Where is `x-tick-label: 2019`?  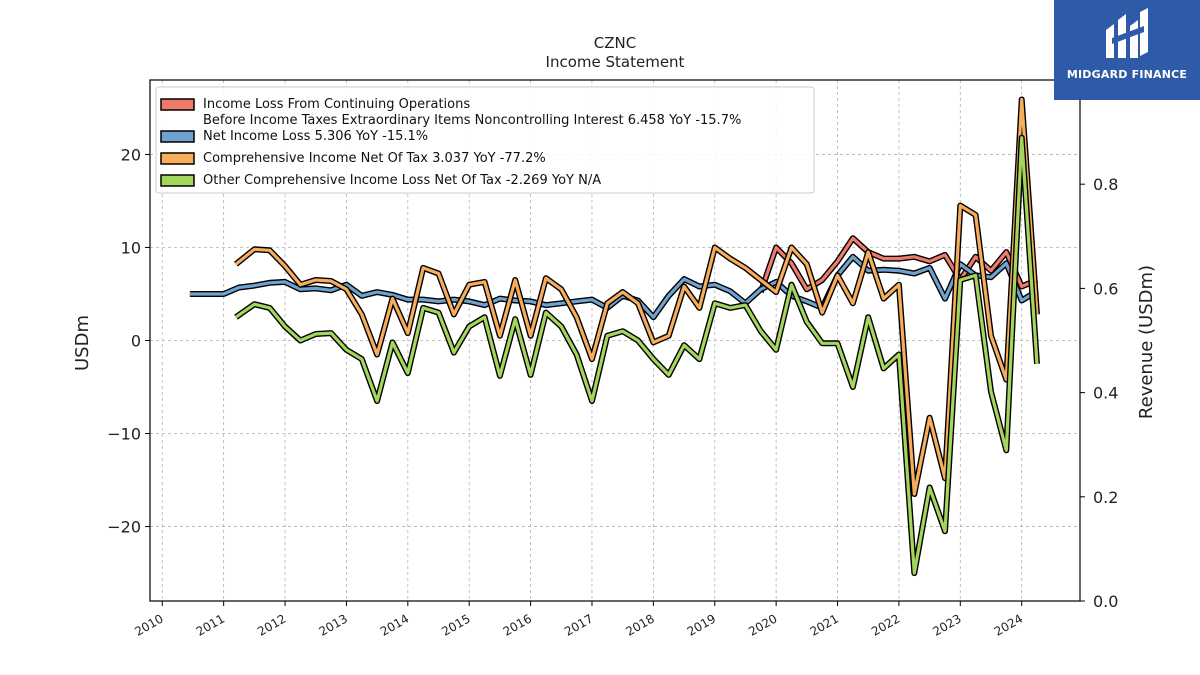 x-tick-label: 2019 is located at coordinates (701, 624).